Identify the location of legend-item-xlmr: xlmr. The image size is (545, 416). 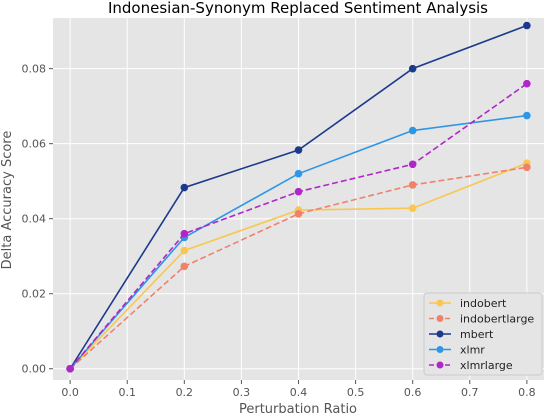
(457, 350).